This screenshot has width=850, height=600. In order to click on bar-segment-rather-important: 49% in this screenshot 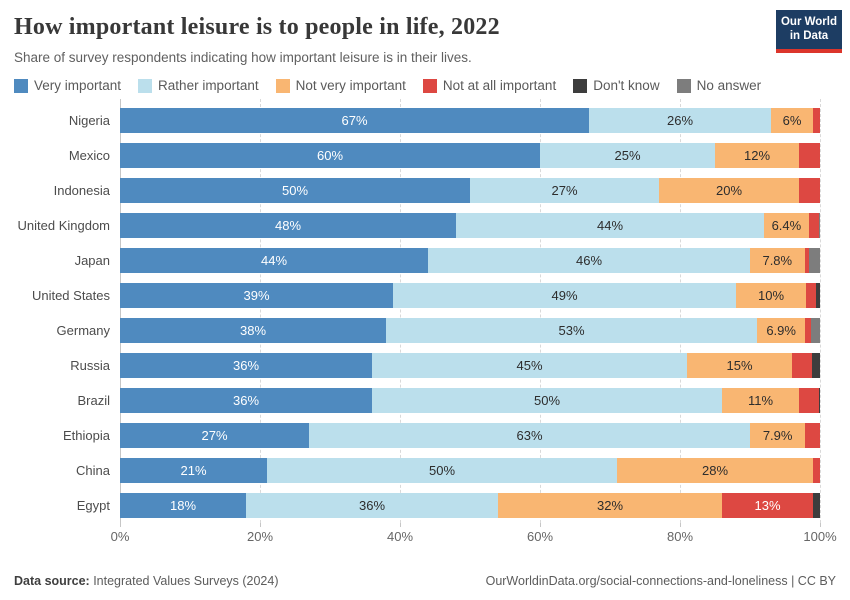, I will do `click(564, 295)`.